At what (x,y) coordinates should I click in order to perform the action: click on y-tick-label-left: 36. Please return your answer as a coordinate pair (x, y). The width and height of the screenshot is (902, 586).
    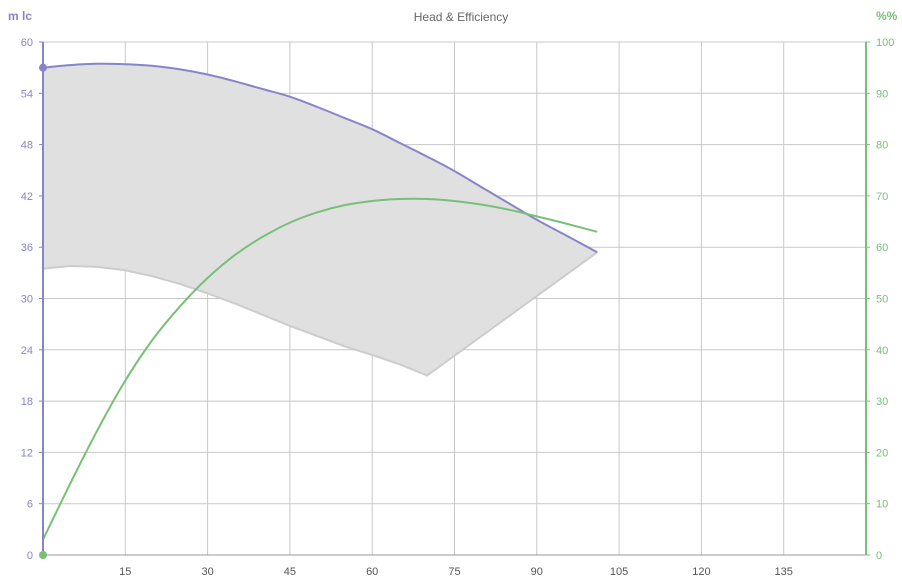
    Looking at the image, I should click on (27, 248).